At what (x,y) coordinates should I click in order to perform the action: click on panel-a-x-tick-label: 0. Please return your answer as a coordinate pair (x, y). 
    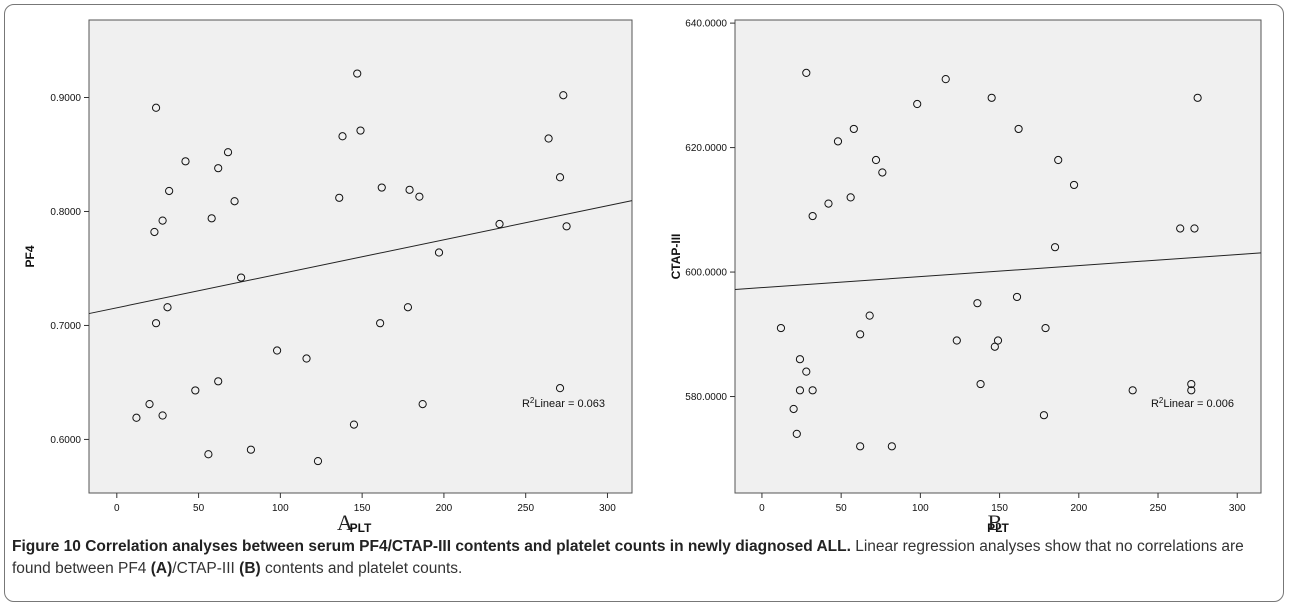
    Looking at the image, I should click on (117, 508).